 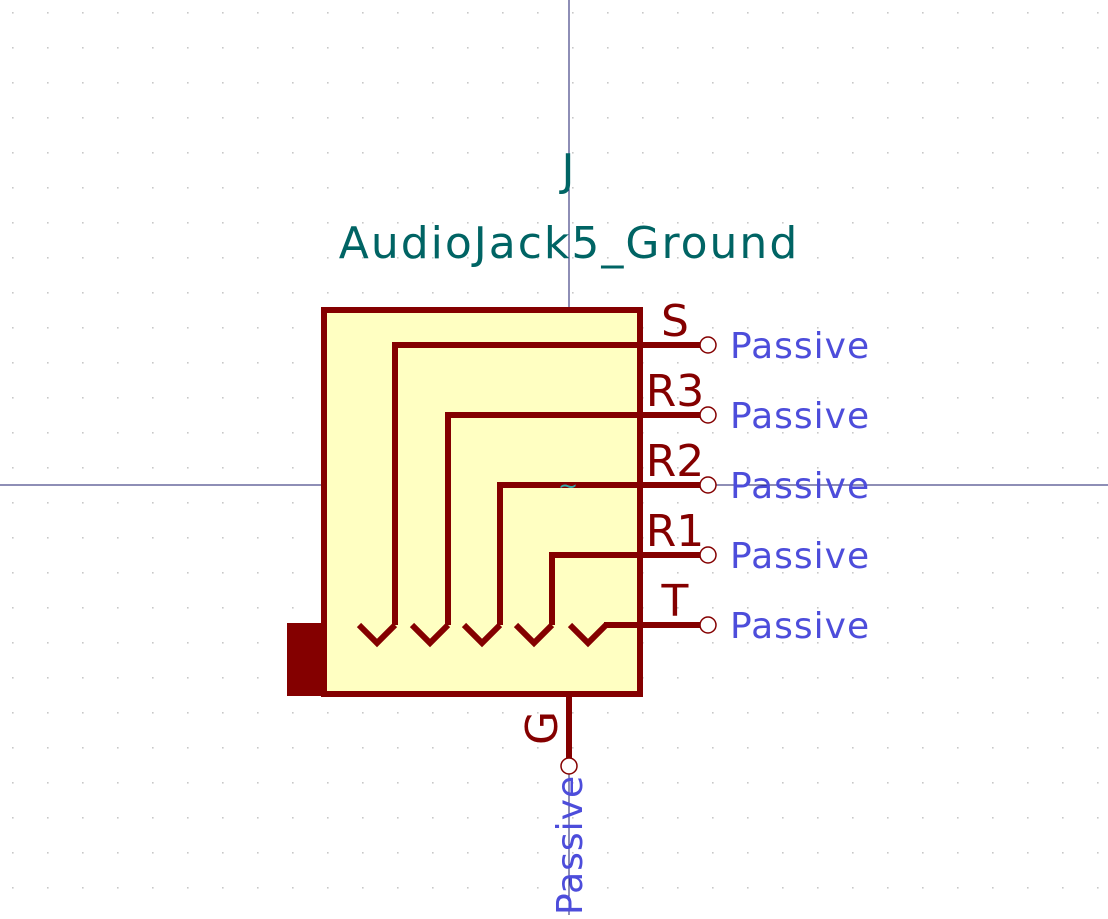 I want to click on pin-g-endpoint, so click(x=569, y=766).